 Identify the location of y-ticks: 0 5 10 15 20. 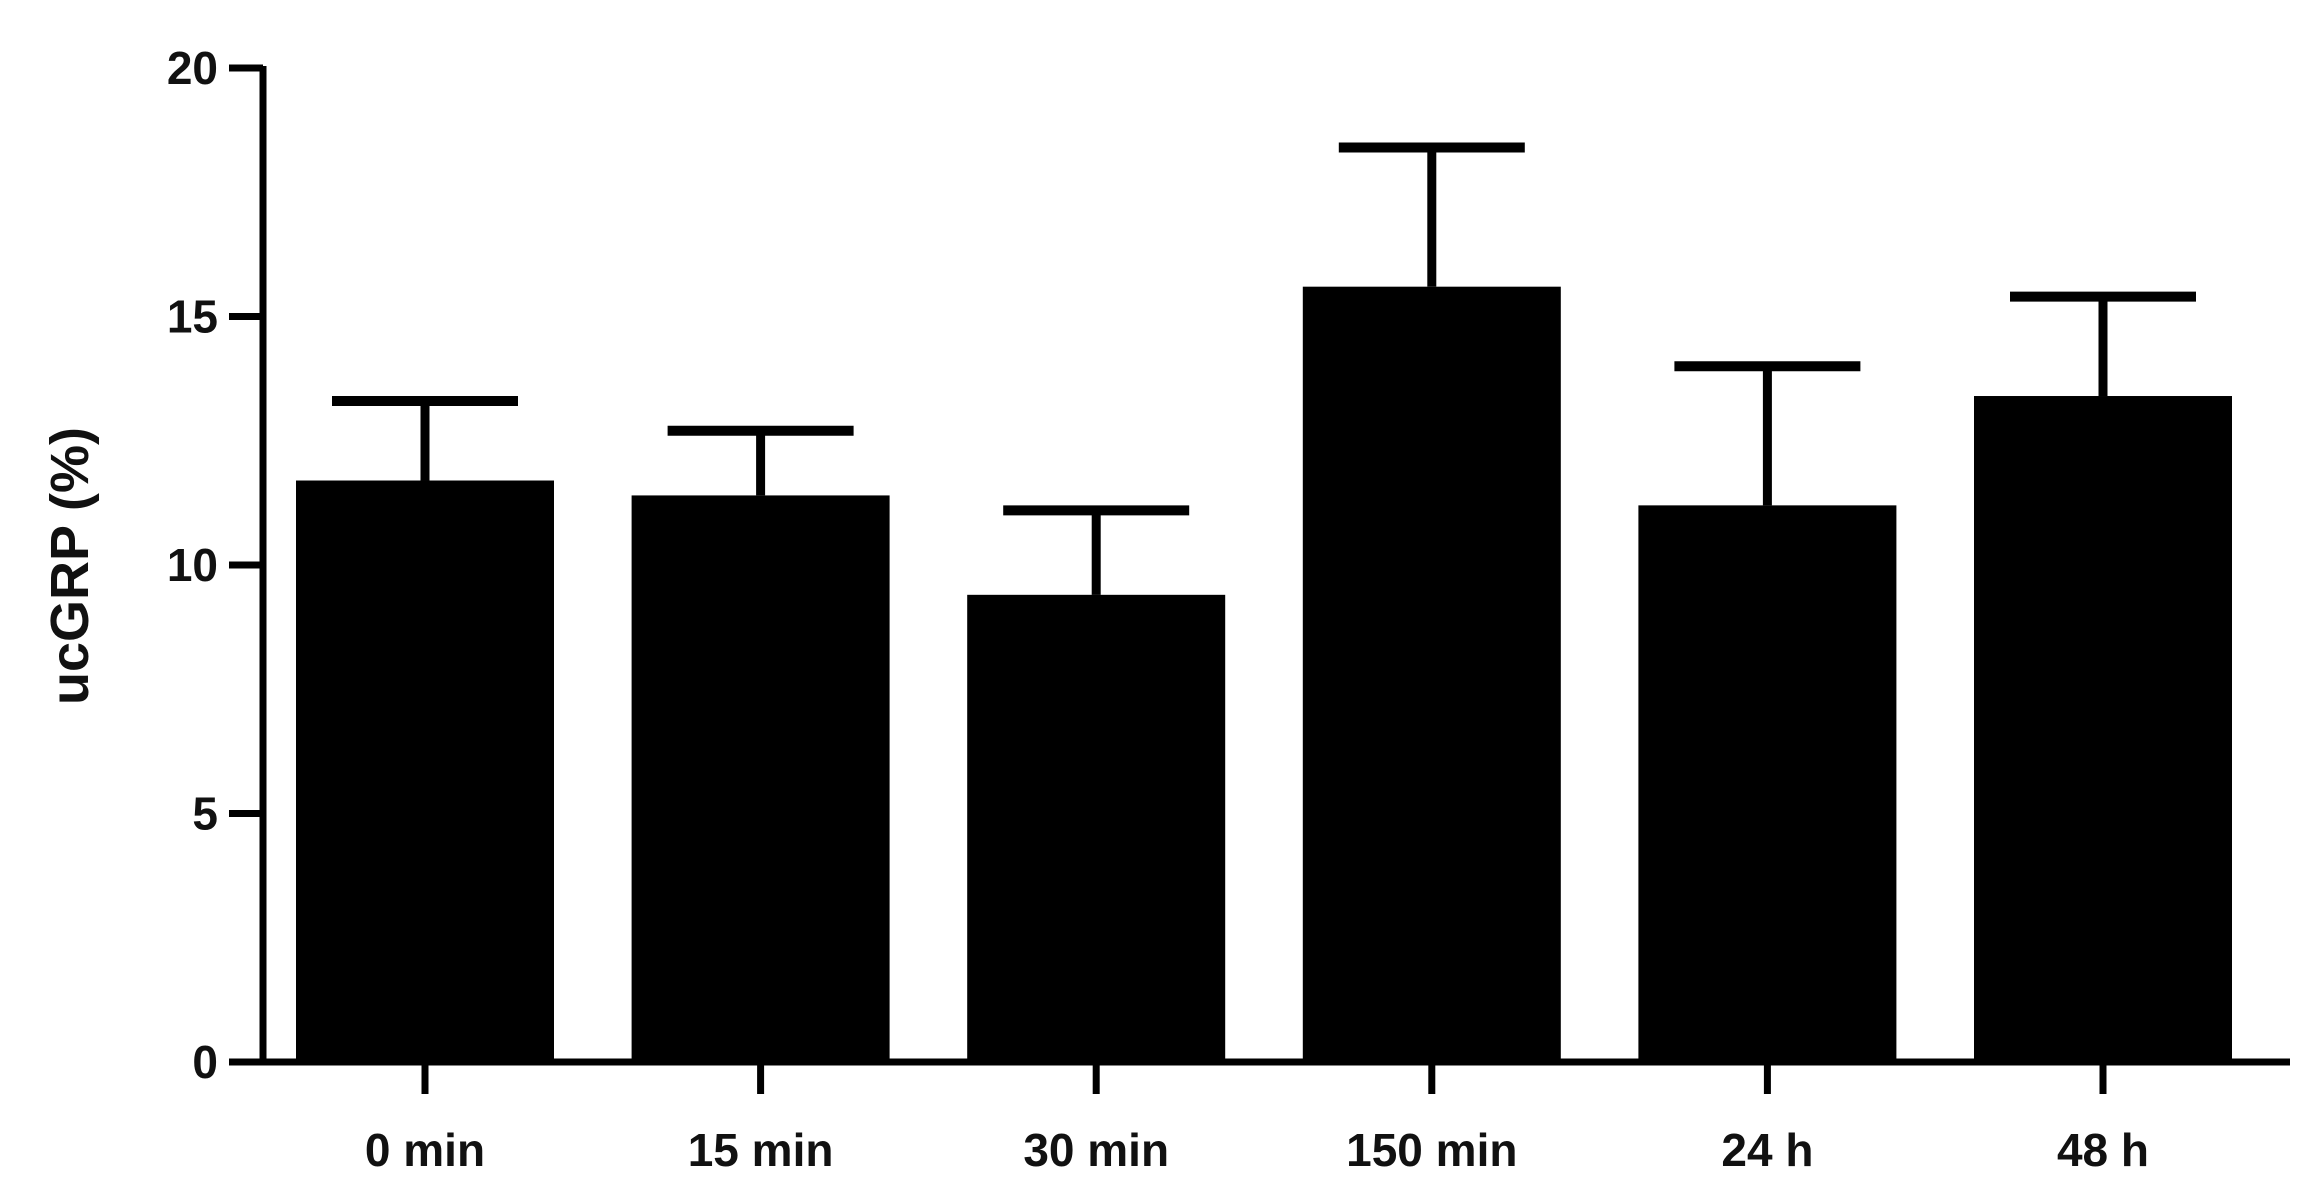
(215, 565).